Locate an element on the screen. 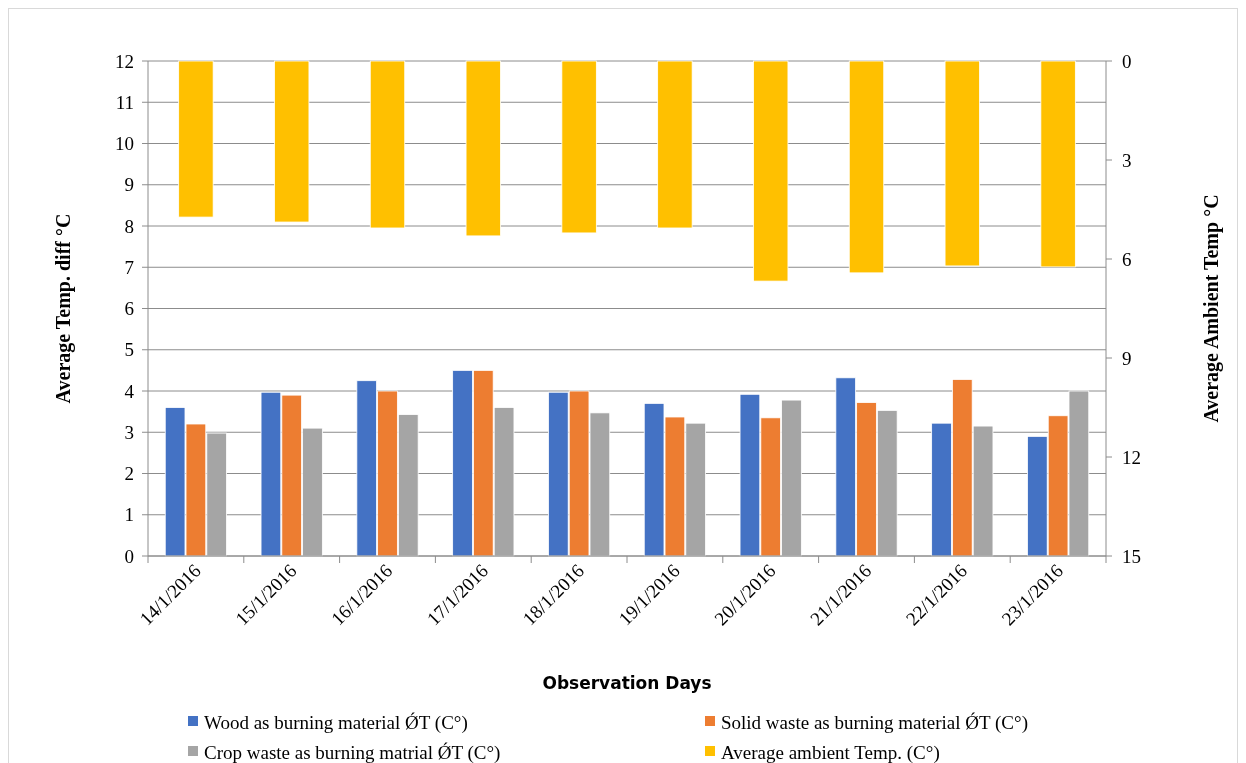  y-tick-label: 1 is located at coordinates (129, 515).